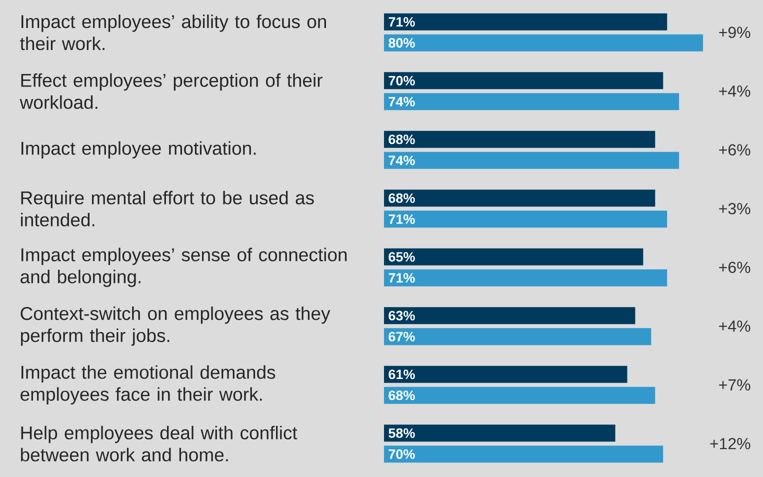 This screenshot has height=477, width=763. What do you see at coordinates (401, 375) in the screenshot?
I see `data-label: 61%` at bounding box center [401, 375].